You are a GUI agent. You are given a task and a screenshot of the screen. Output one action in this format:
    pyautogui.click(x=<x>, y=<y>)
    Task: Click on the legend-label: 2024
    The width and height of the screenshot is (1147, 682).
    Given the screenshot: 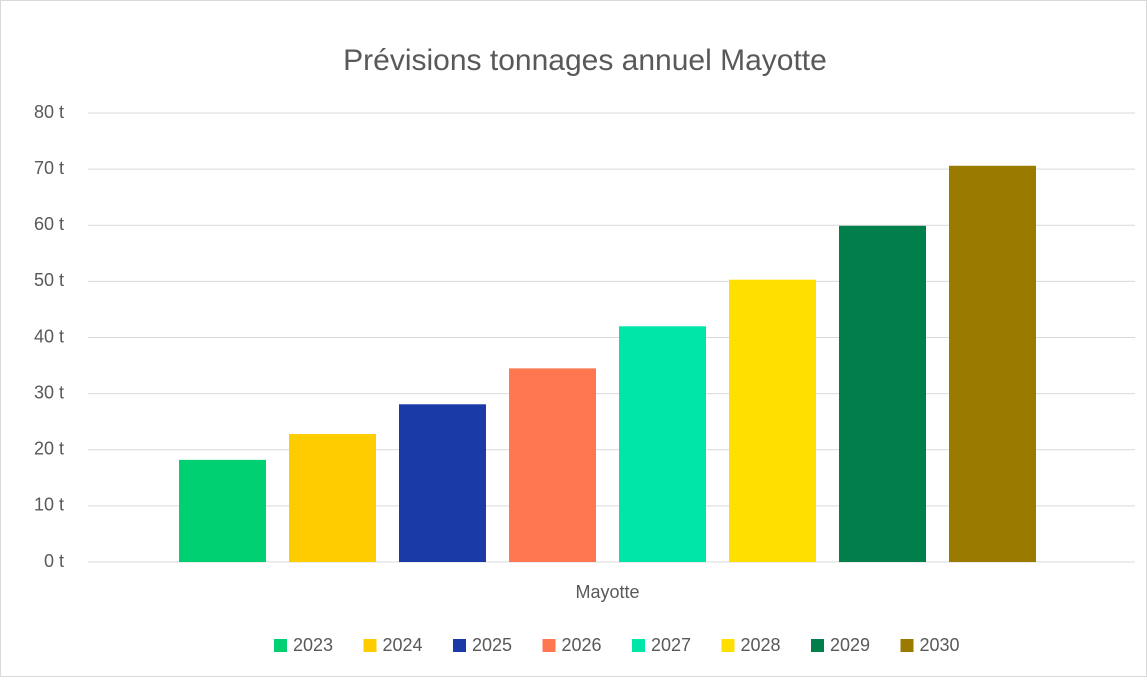 What is the action you would take?
    pyautogui.click(x=403, y=645)
    